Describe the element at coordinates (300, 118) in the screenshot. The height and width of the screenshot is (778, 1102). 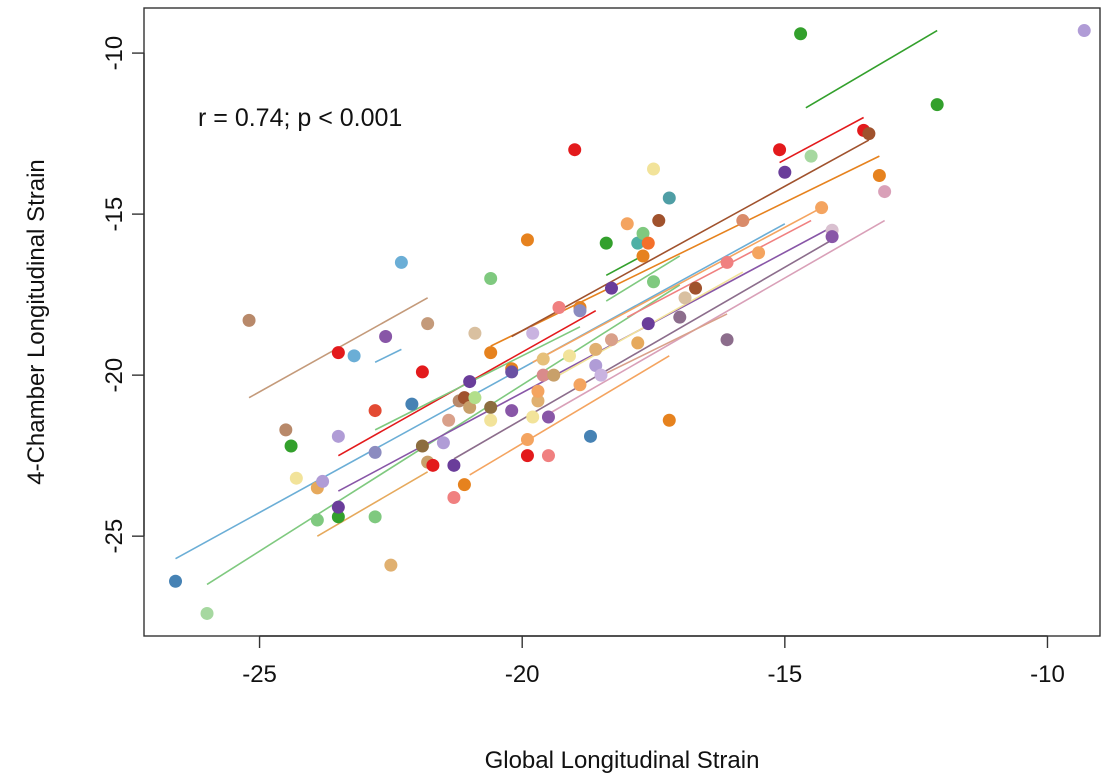
I see `annotation: r = 0.74; p < 0.001` at that location.